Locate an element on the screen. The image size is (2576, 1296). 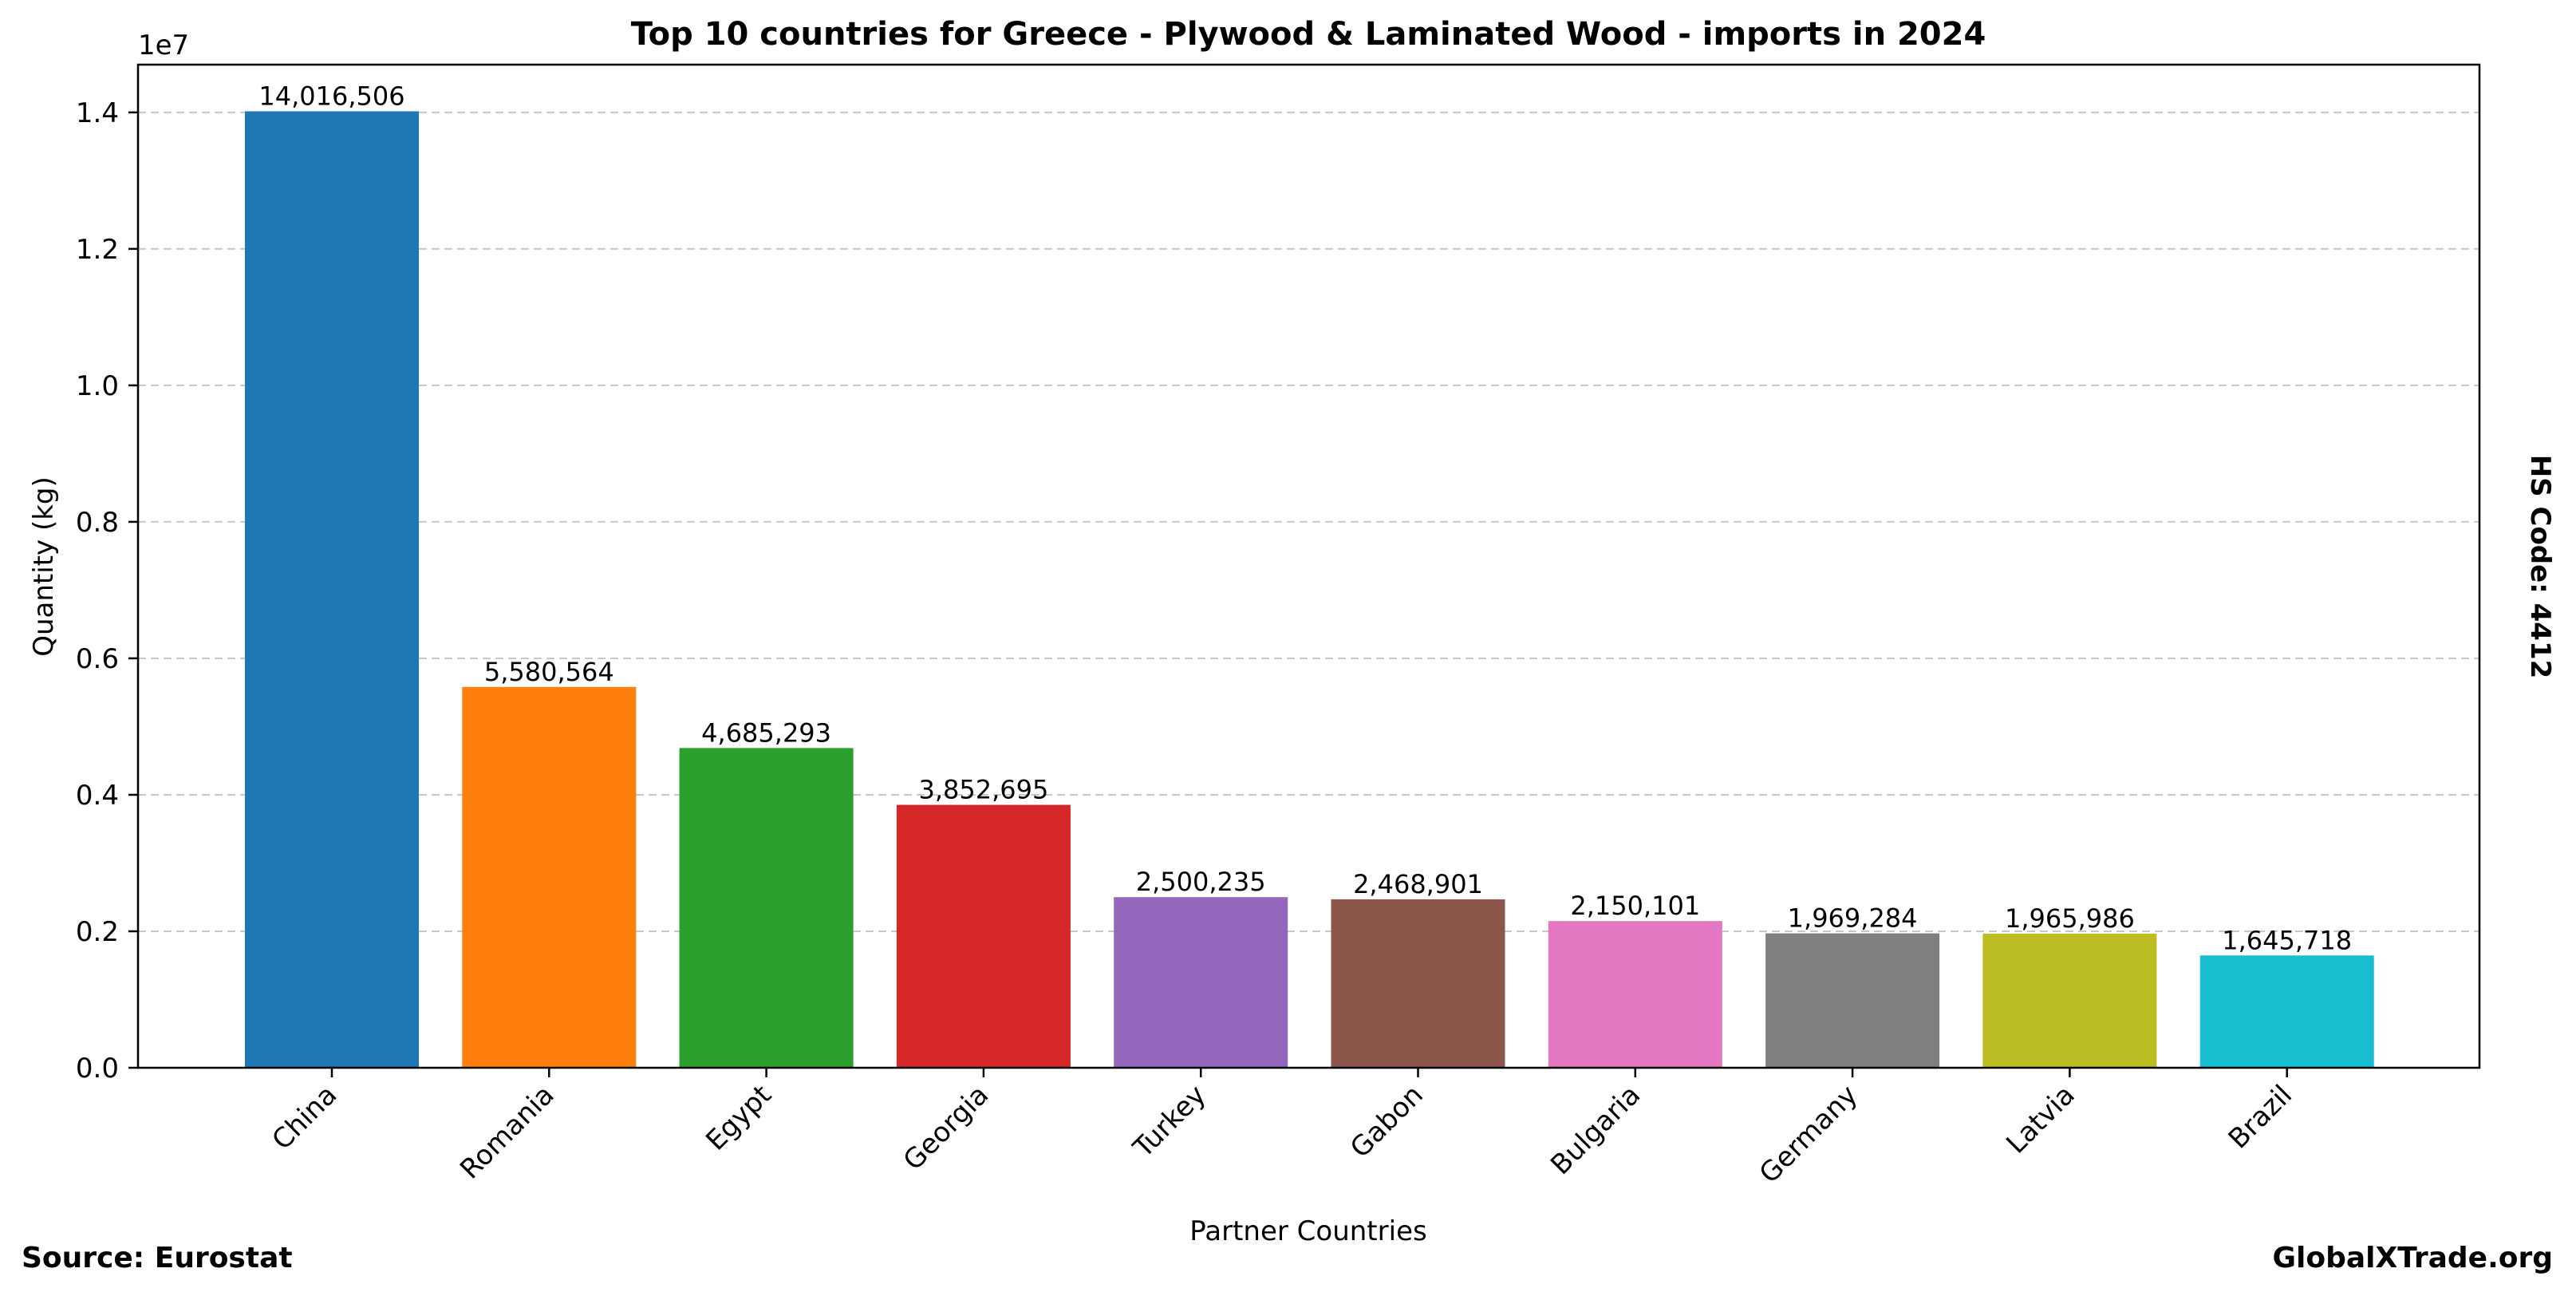
y-tick-label: 0.6 is located at coordinates (98, 659).